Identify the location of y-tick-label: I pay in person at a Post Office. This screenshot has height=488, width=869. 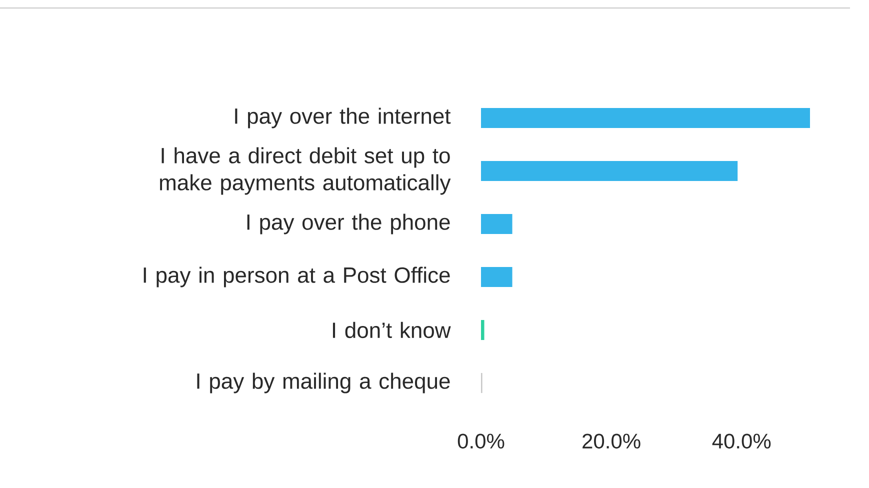
(297, 277).